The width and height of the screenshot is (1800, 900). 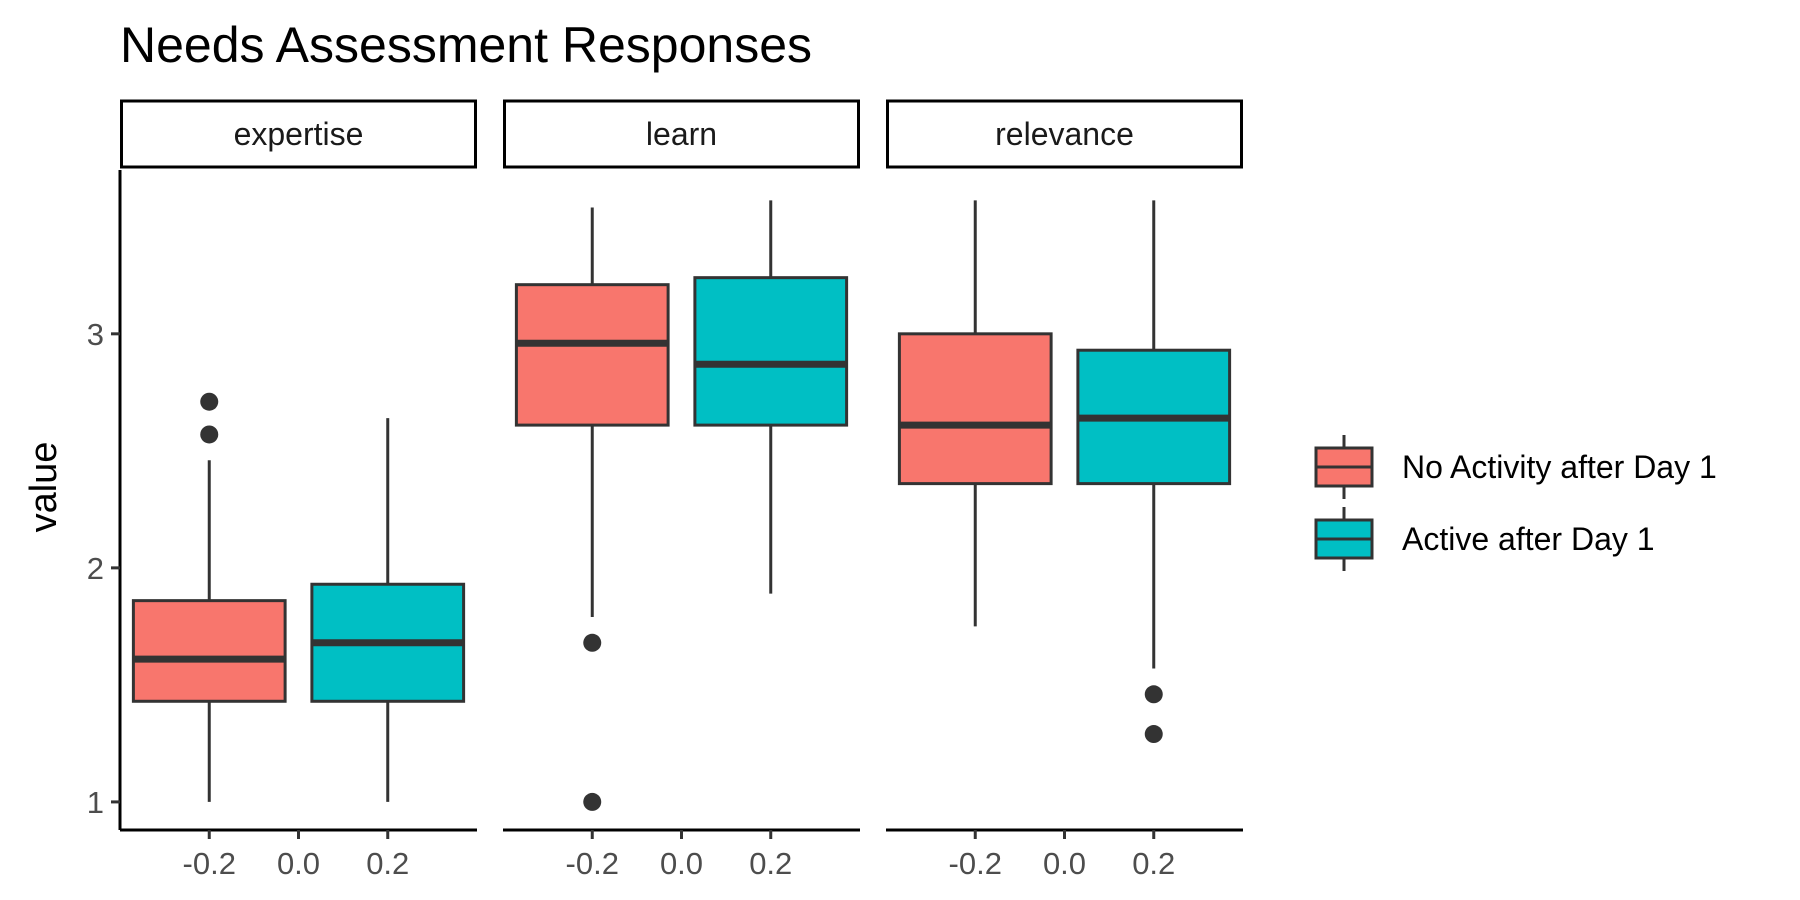 I want to click on facet-strip-label: relevance, so click(x=1064, y=134).